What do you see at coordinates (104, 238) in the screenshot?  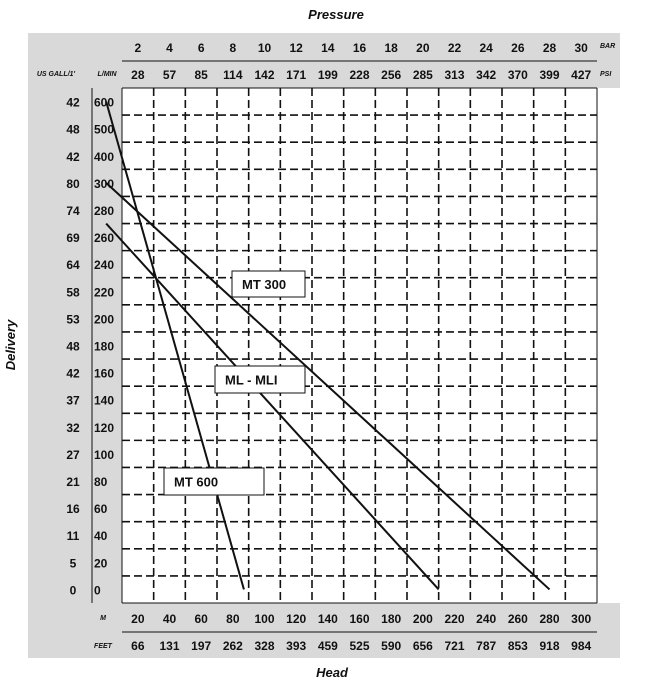 I see `lmin-tick-label: 260` at bounding box center [104, 238].